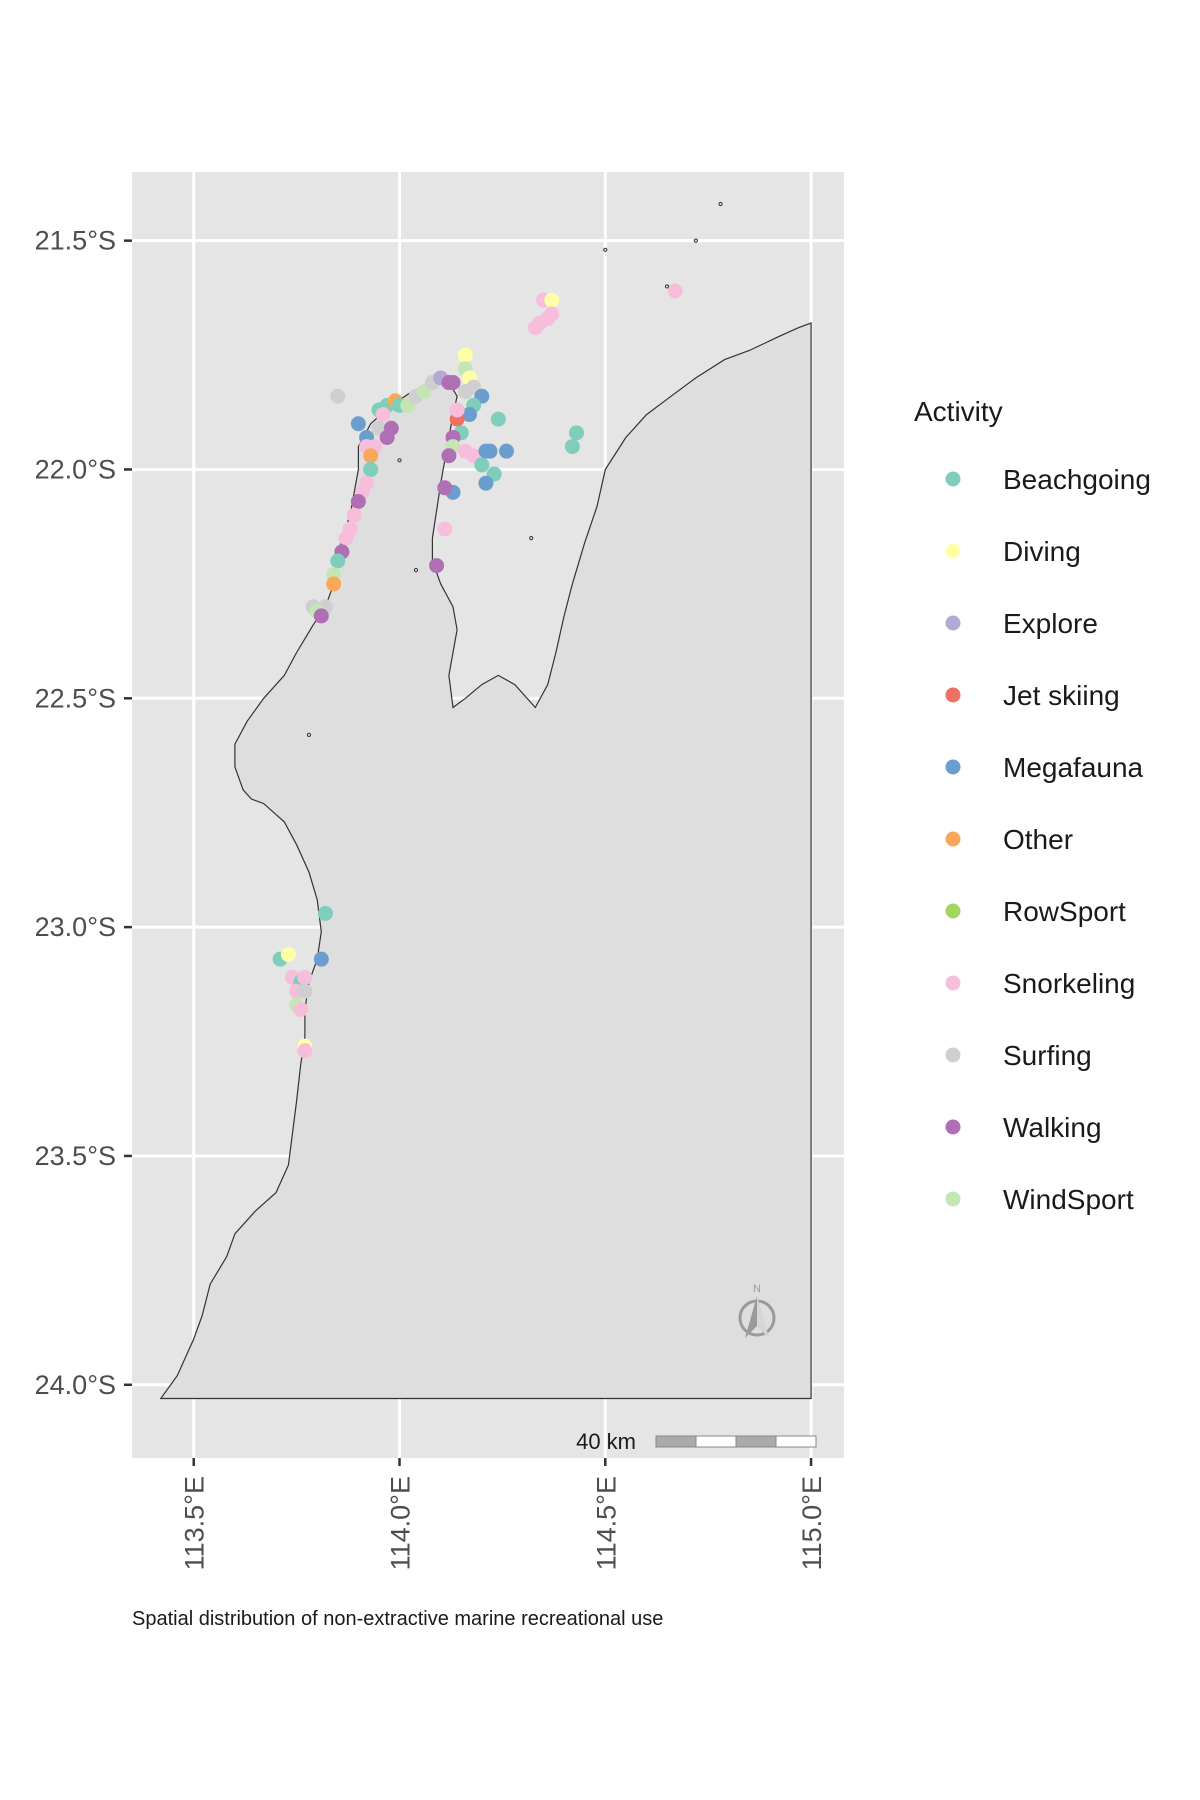  I want to click on legend-label: Snorkeling, so click(1069, 983).